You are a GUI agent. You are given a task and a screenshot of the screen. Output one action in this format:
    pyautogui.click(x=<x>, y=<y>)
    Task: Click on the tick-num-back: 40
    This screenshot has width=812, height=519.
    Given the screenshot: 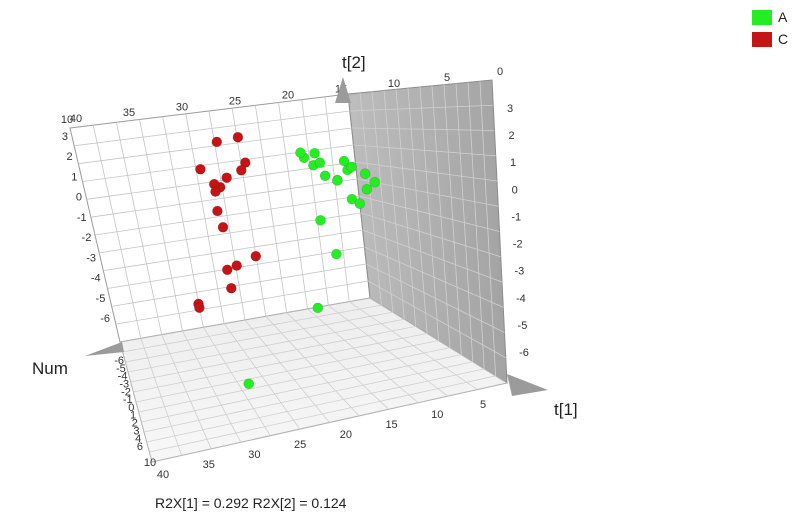 What is the action you would take?
    pyautogui.click(x=76, y=119)
    